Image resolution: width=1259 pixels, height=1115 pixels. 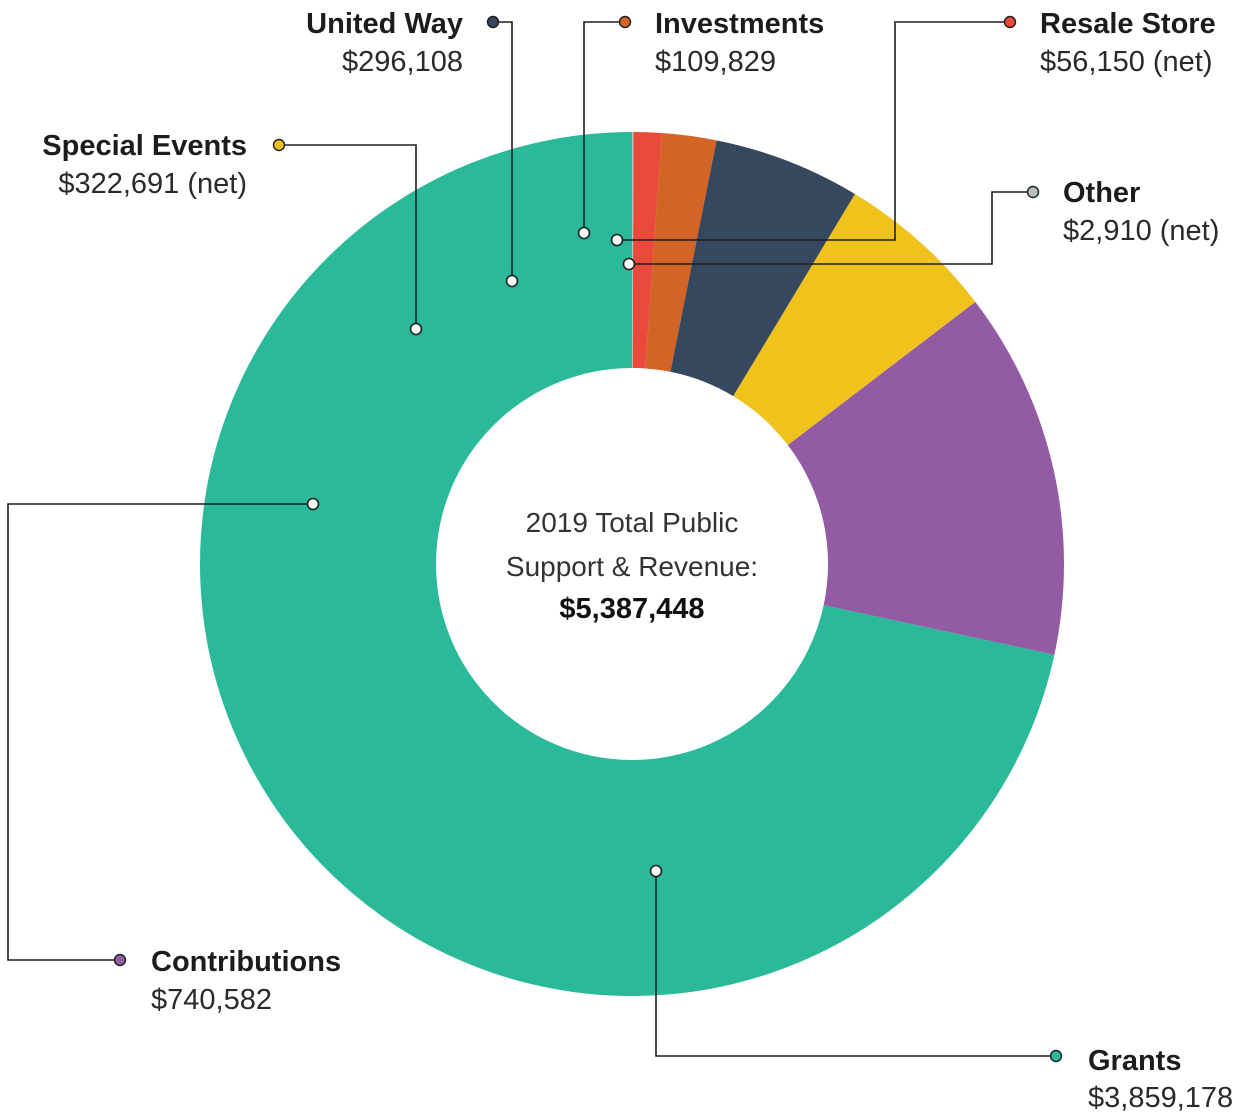 I want to click on slice-investments, so click(x=681, y=252).